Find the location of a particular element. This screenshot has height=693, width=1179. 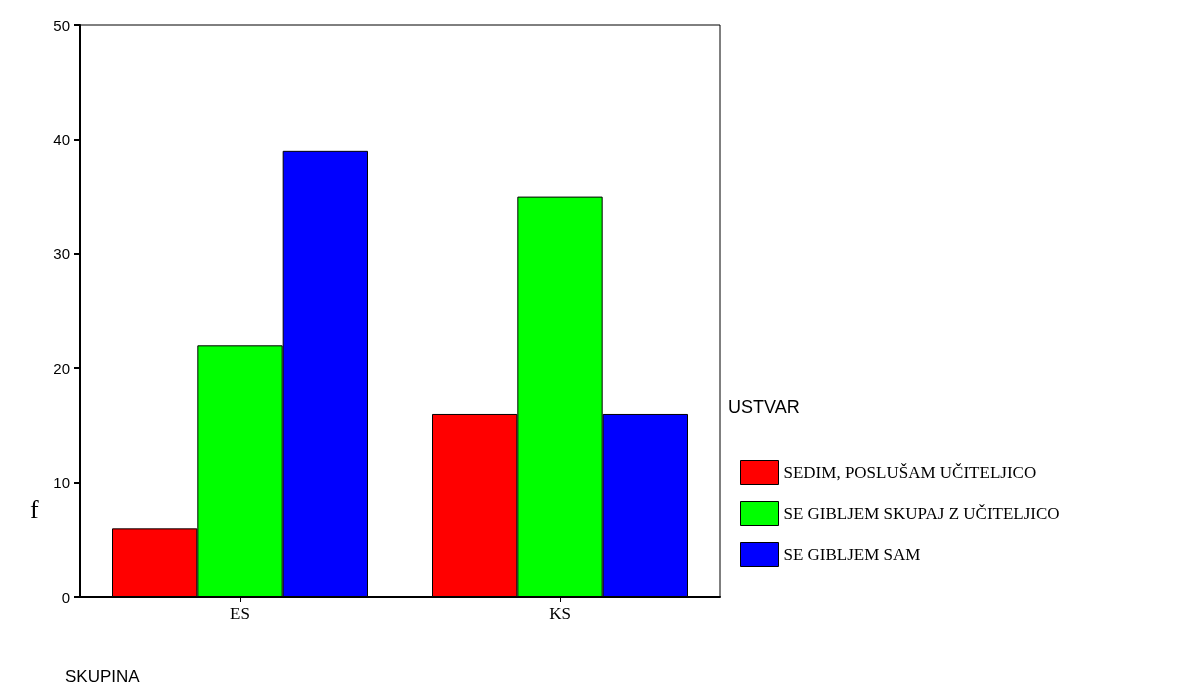

legend-label: SE GIBLJEM SKUPAJ Z UČITELJICO is located at coordinates (921, 513).